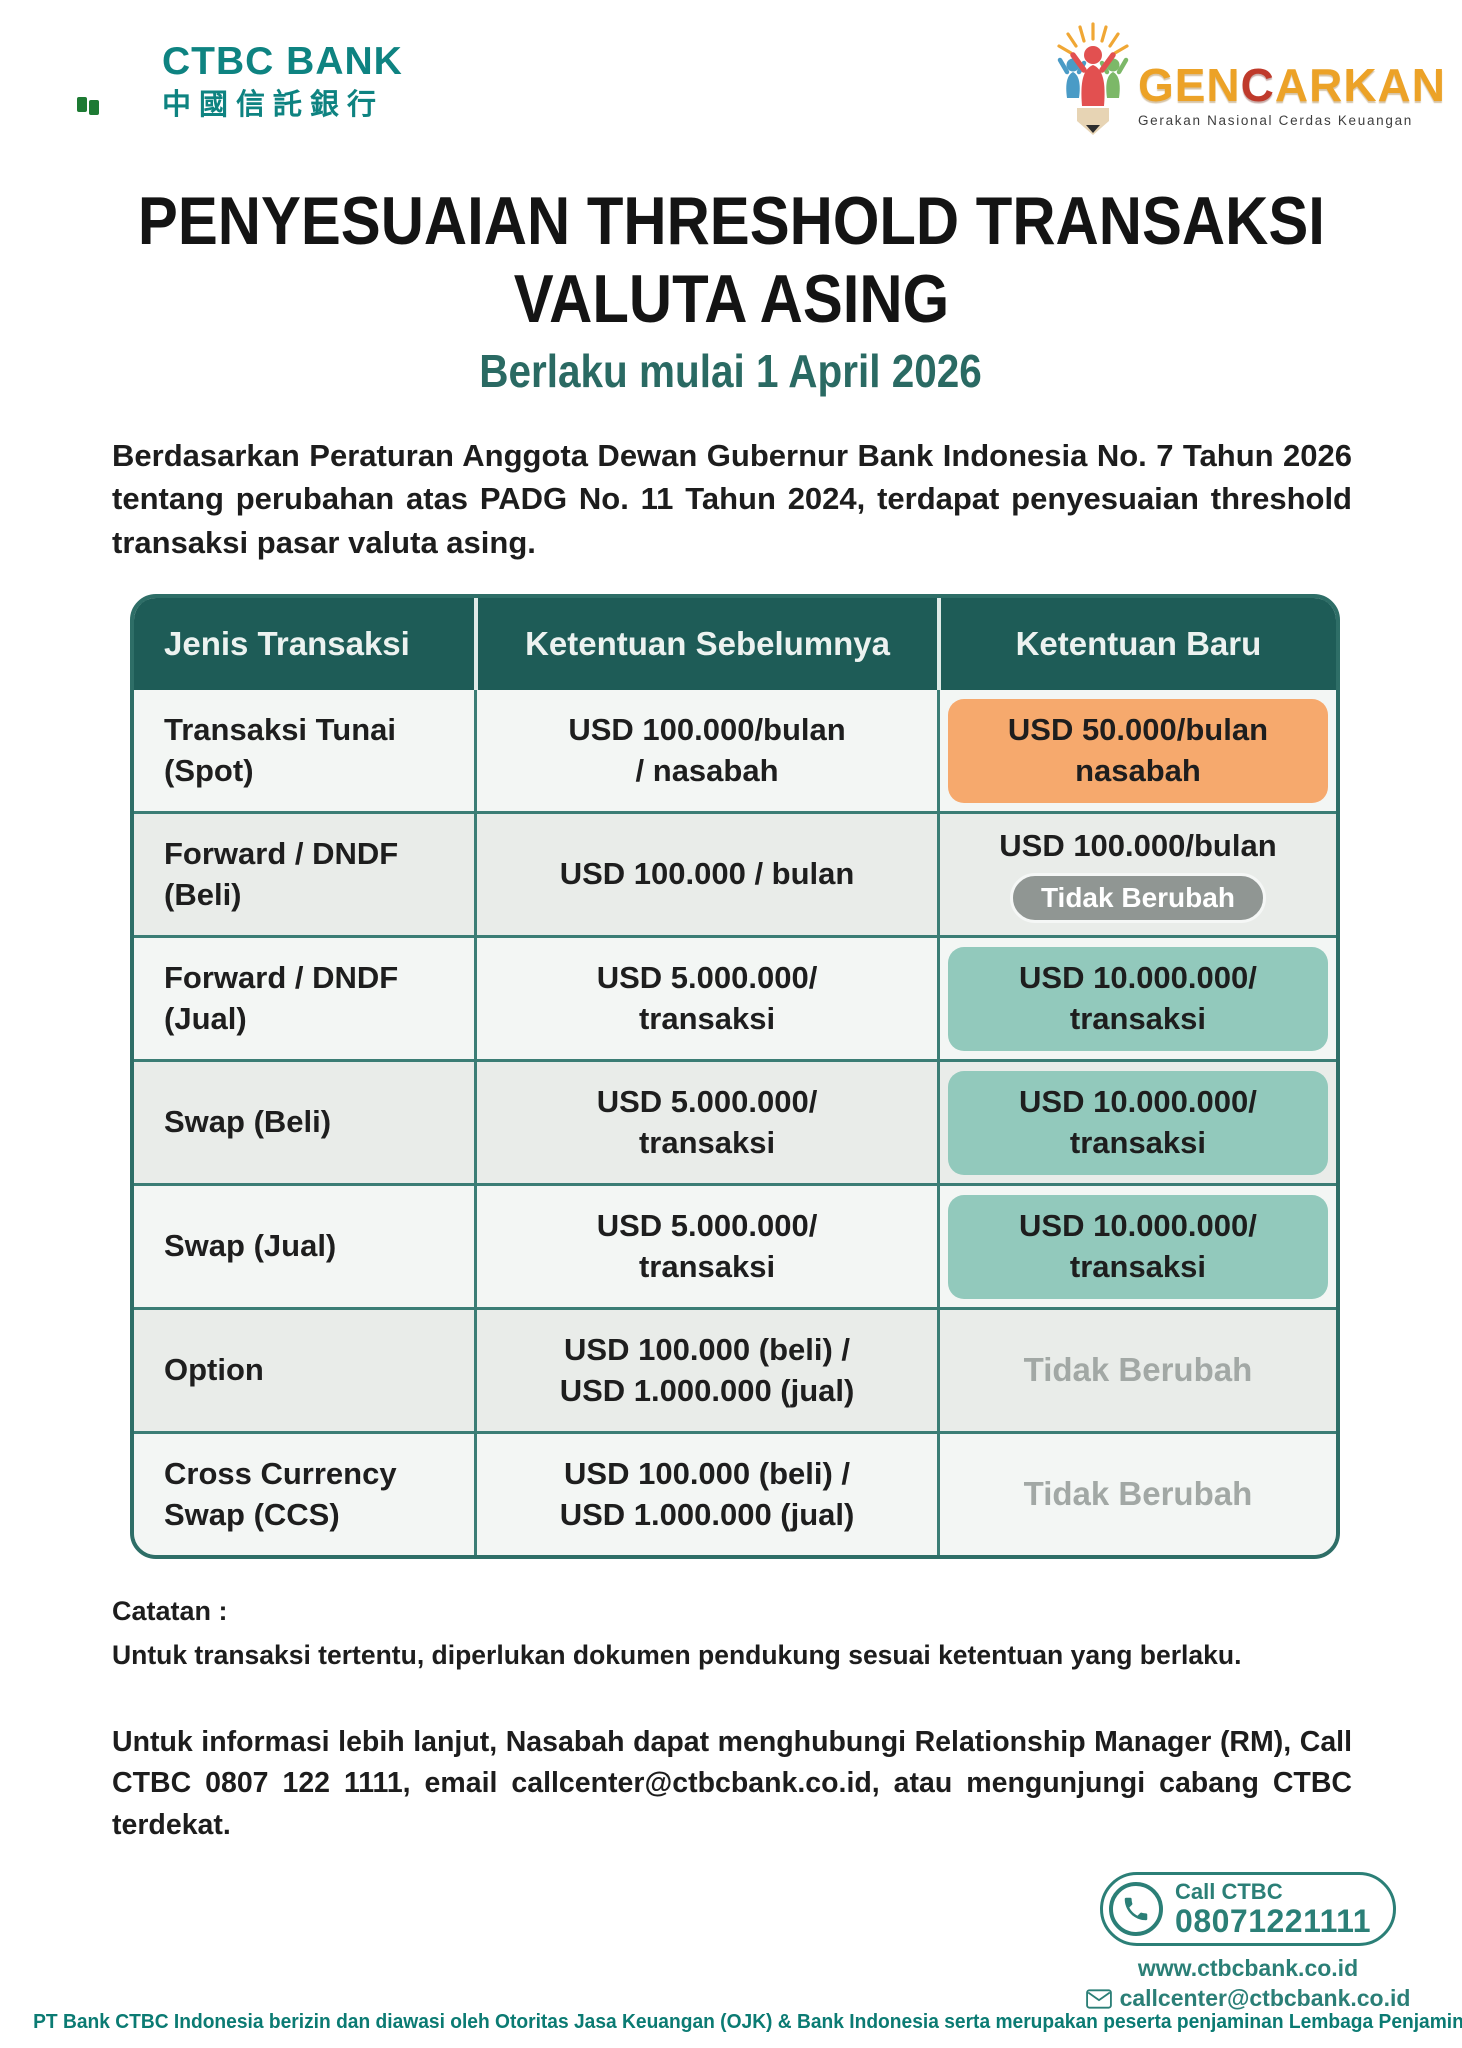 The image size is (1462, 2048). What do you see at coordinates (304, 1122) in the screenshot?
I see `transaction-type-cell: Swap (Beli)` at bounding box center [304, 1122].